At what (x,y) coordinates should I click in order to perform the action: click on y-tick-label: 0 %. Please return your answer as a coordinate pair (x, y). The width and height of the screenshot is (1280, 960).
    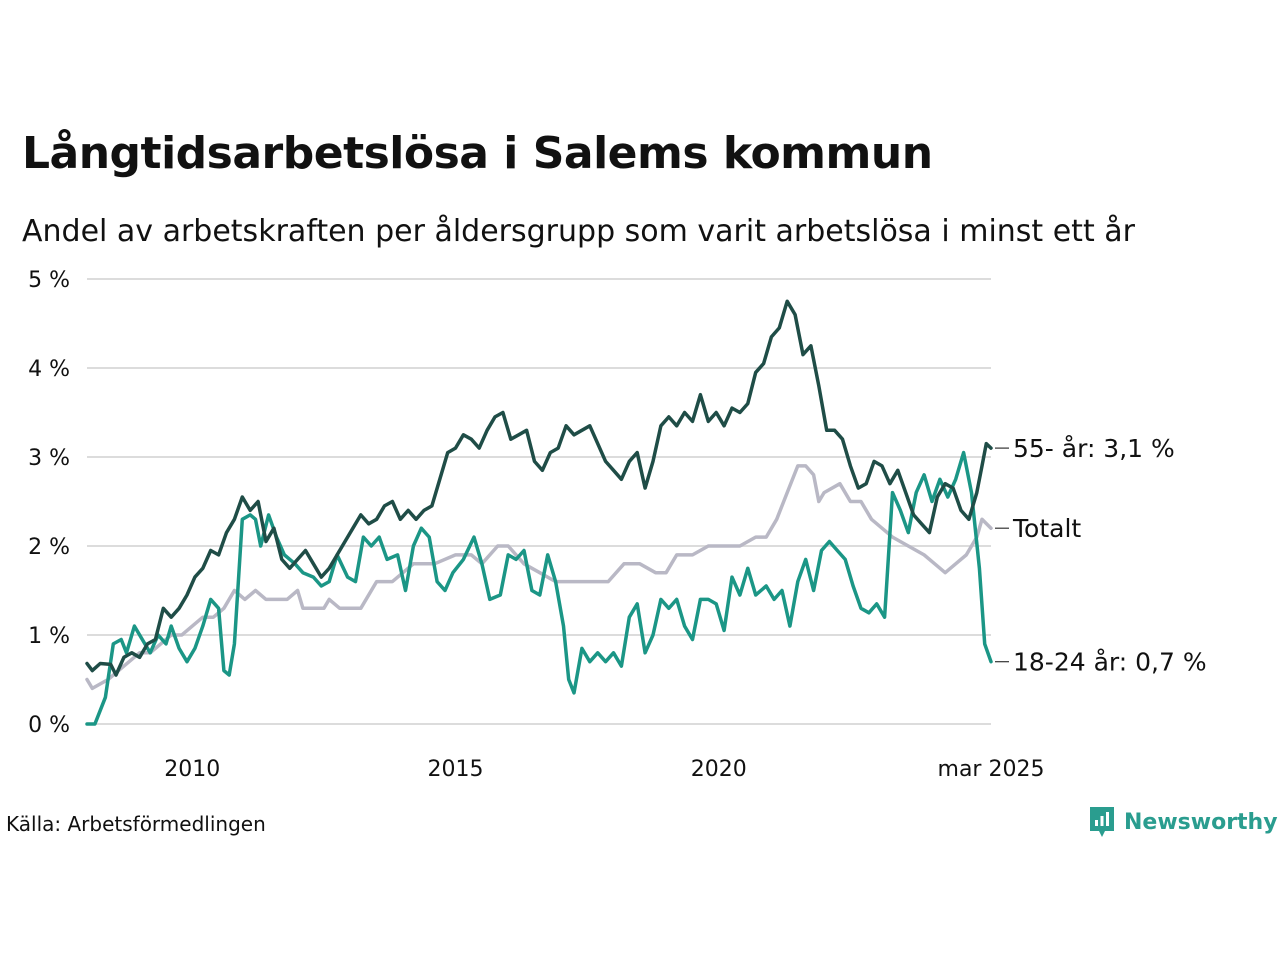
    Looking at the image, I should click on (49, 725).